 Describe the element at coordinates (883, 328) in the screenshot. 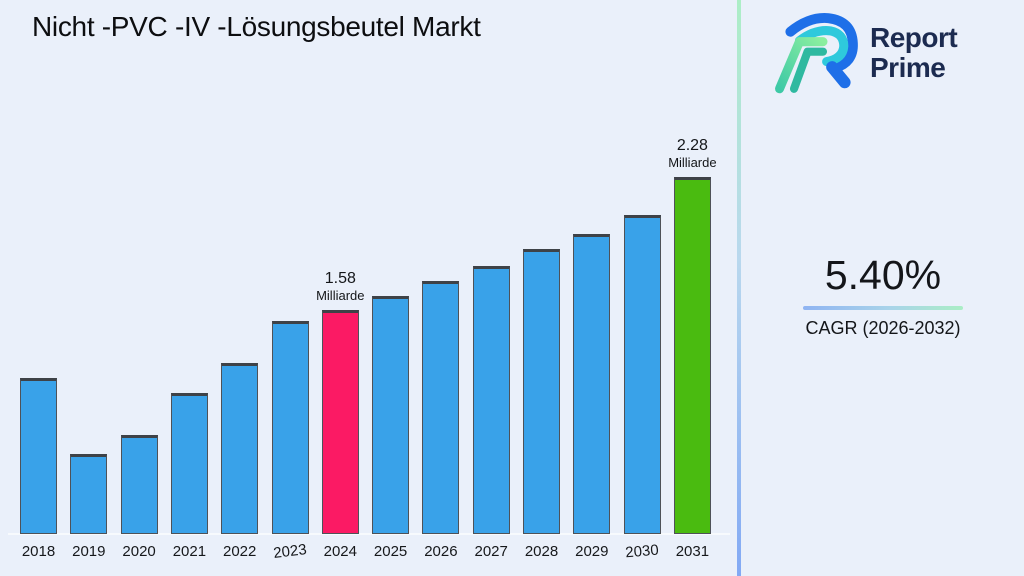

I see `cagr-label: CAGR (2026-2032)` at that location.